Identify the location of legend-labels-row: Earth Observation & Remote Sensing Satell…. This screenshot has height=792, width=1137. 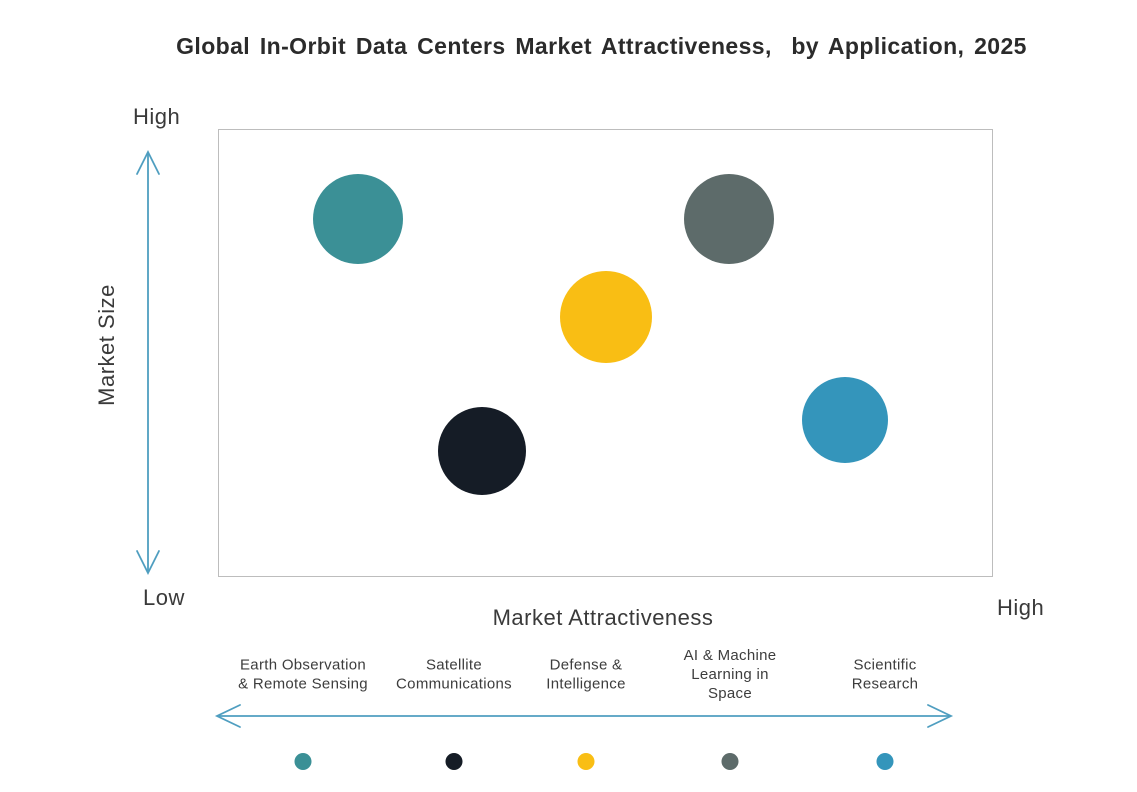
(568, 675).